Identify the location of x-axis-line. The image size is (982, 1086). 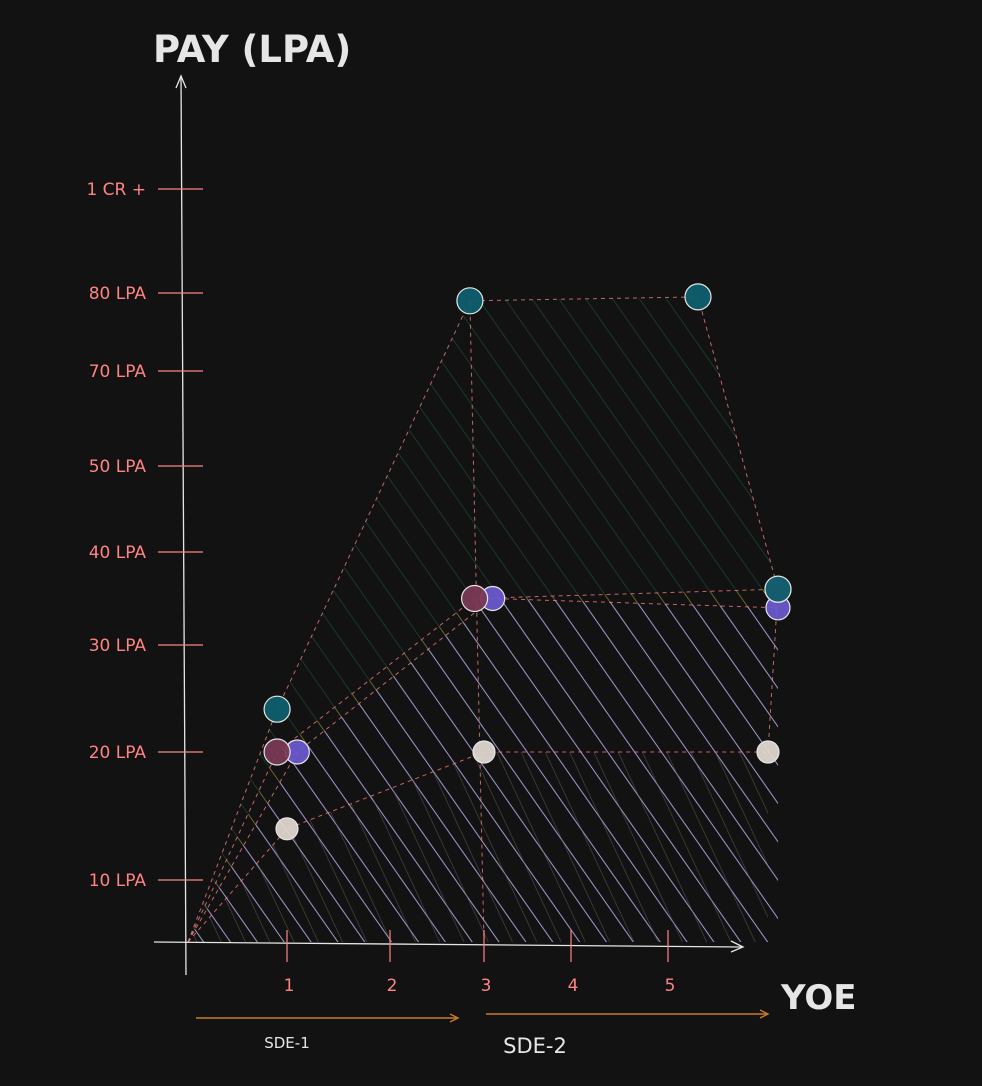
(448, 944).